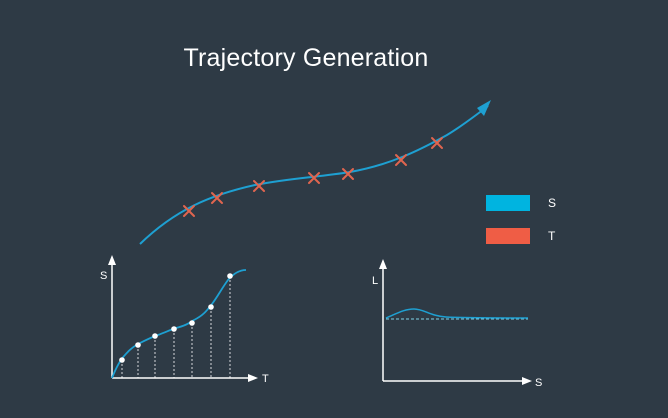 The image size is (668, 418). Describe the element at coordinates (253, 378) in the screenshot. I see `s-t-x-axis-arrow` at that location.